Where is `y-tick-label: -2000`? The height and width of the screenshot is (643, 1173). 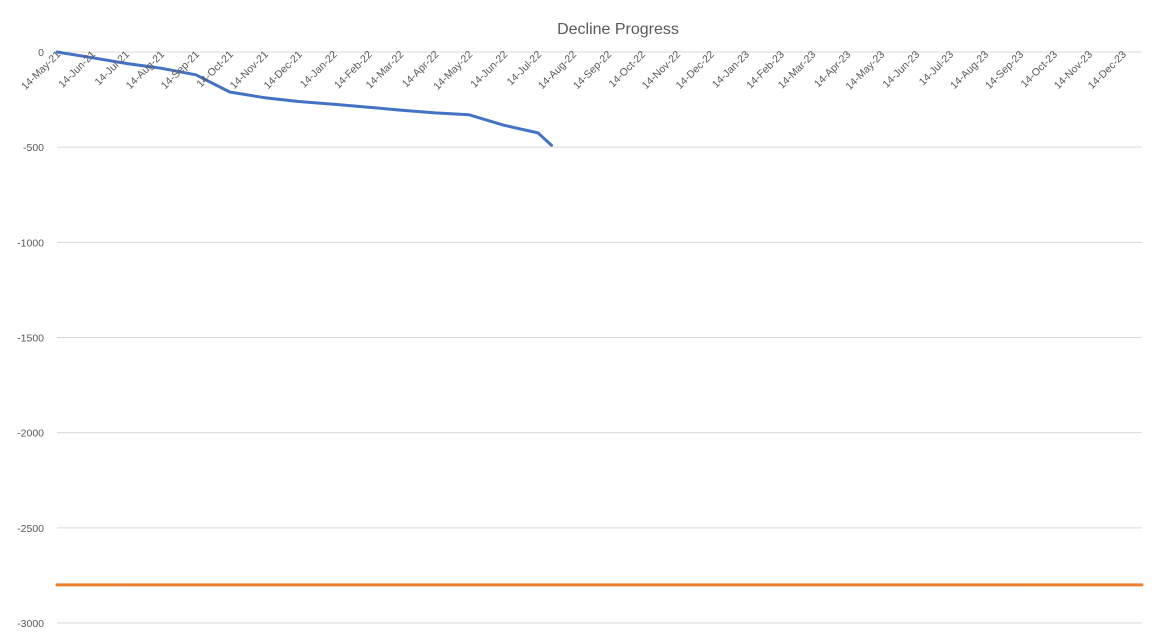
y-tick-label: -2000 is located at coordinates (30, 434).